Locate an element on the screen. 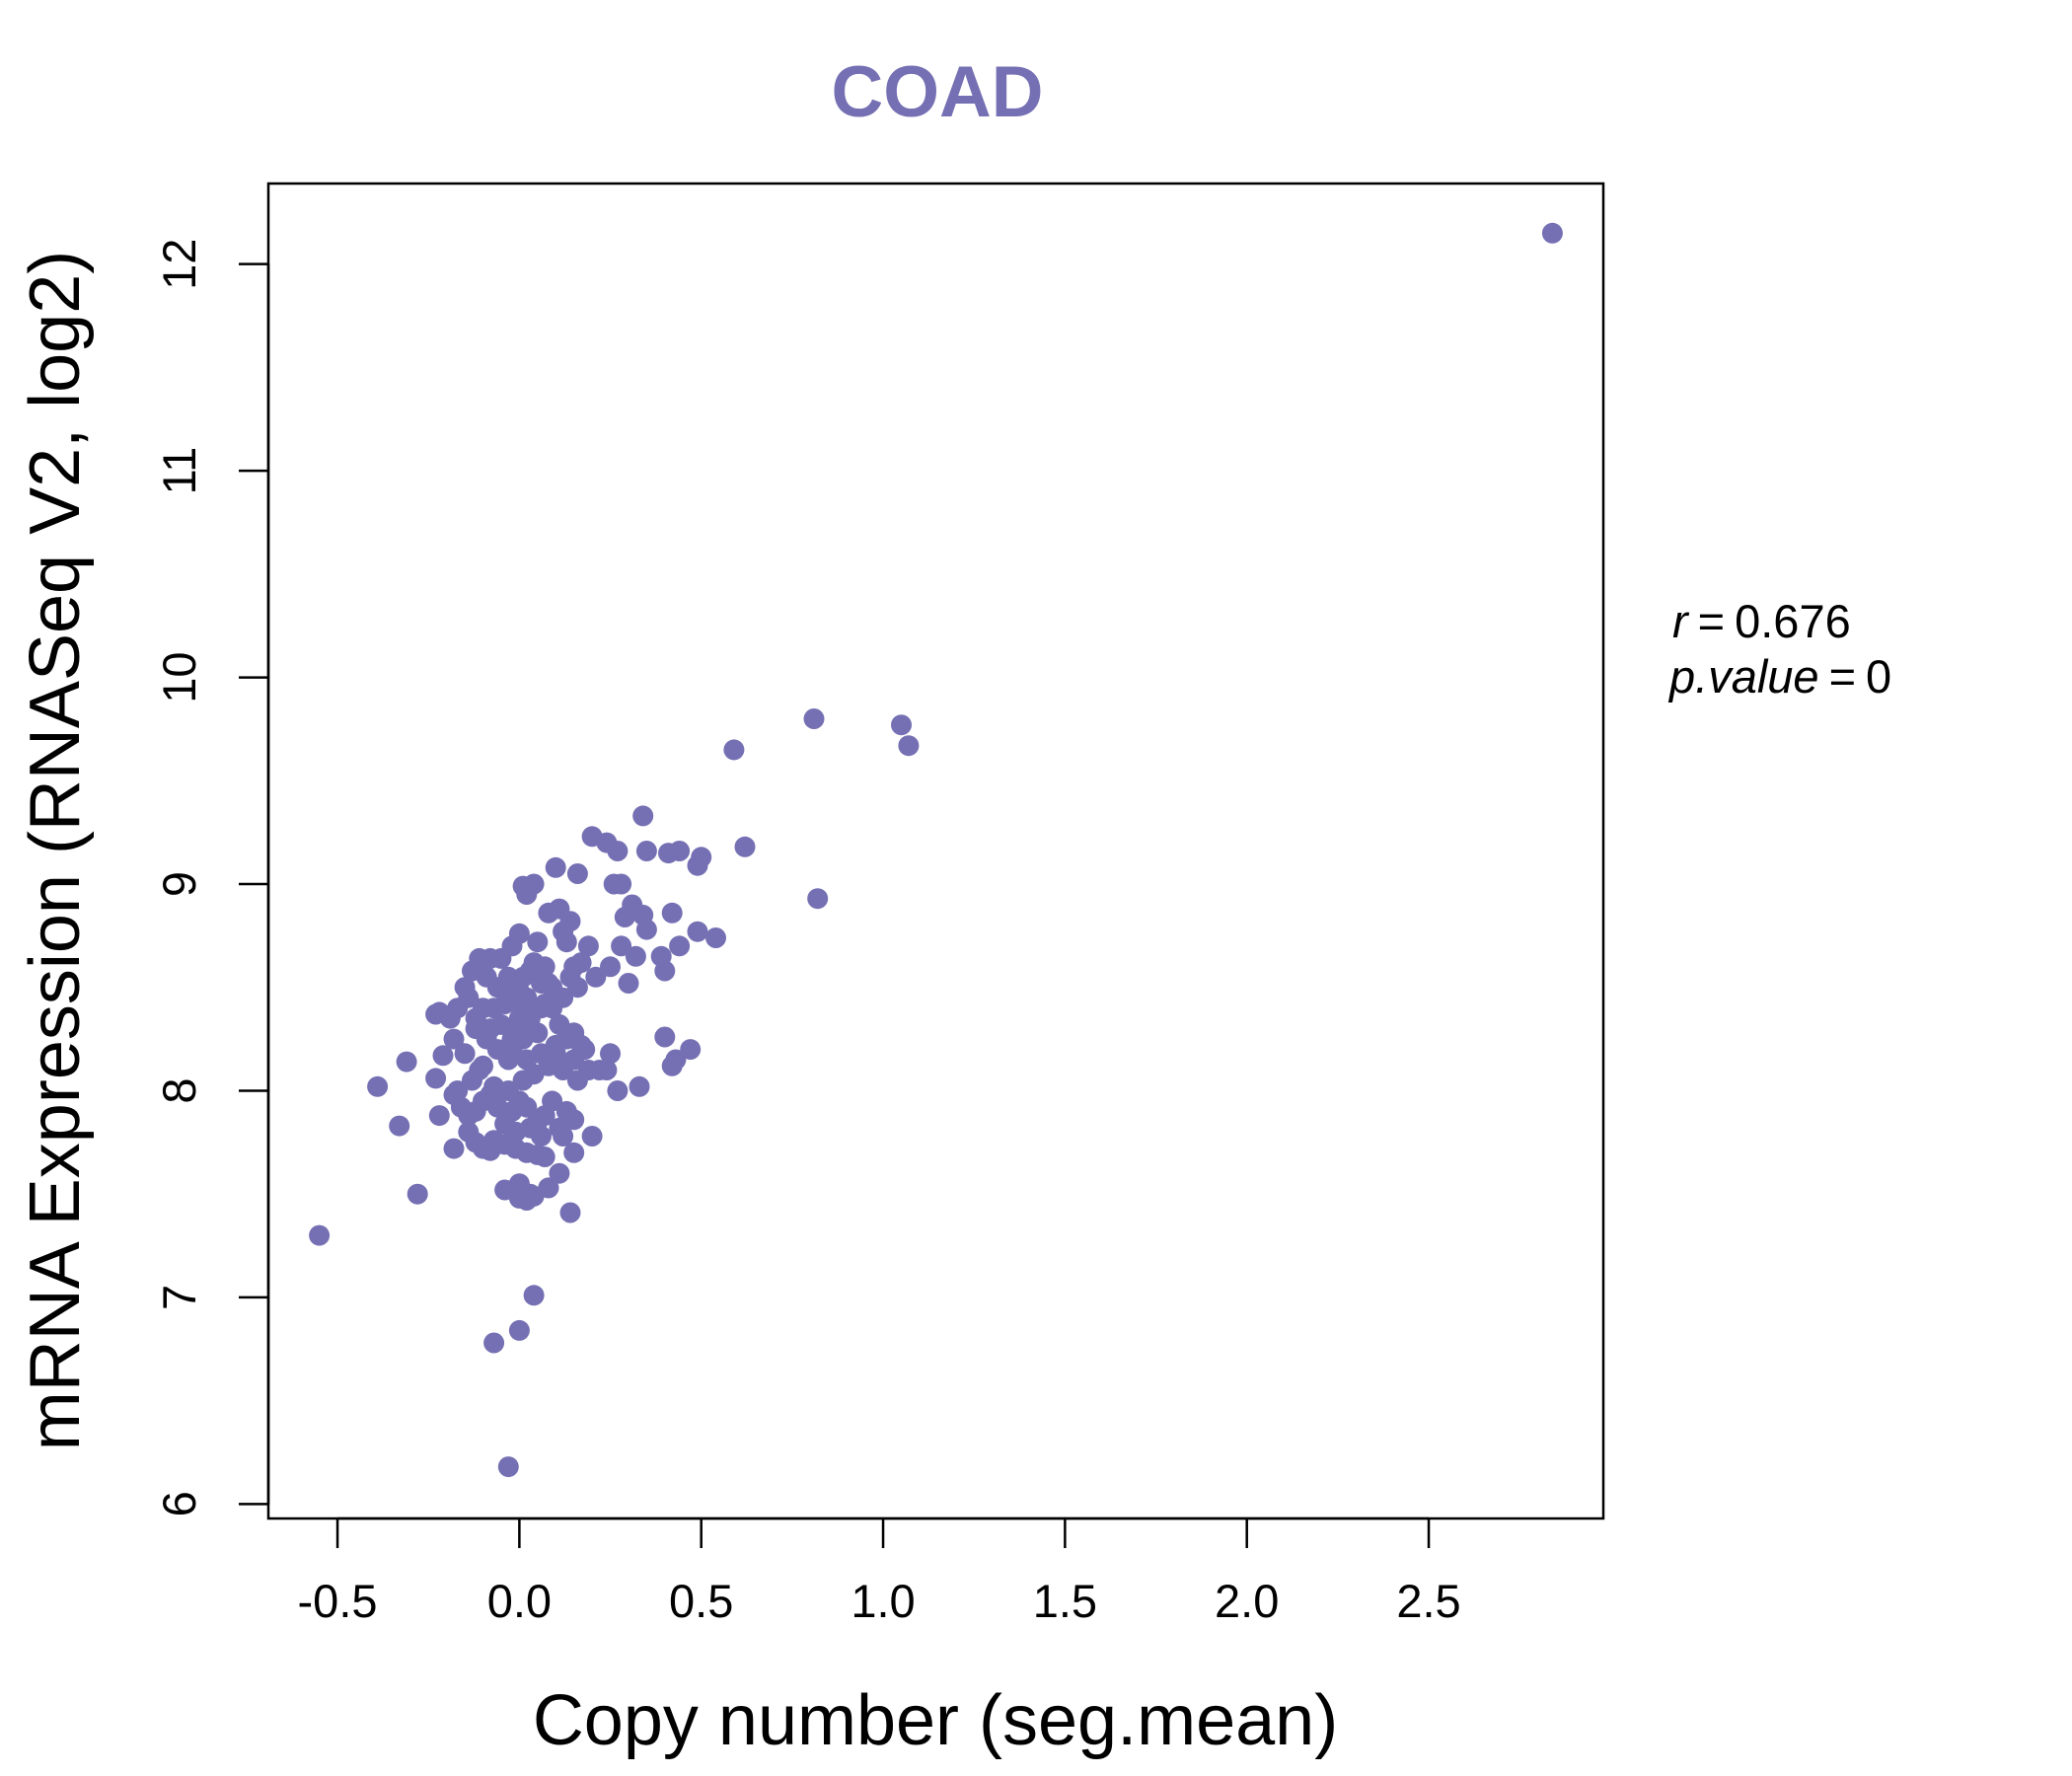  r-value: 0.676 is located at coordinates (1793, 621).